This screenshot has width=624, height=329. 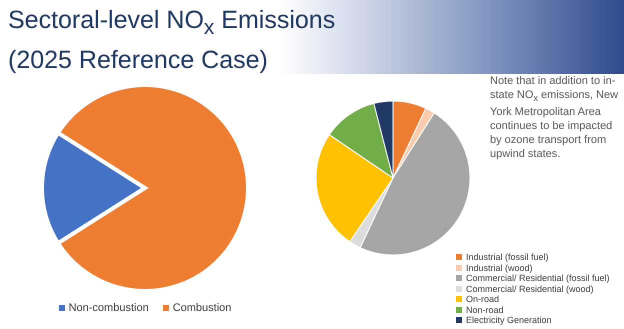 What do you see at coordinates (483, 299) in the screenshot?
I see `legend-label: On-road` at bounding box center [483, 299].